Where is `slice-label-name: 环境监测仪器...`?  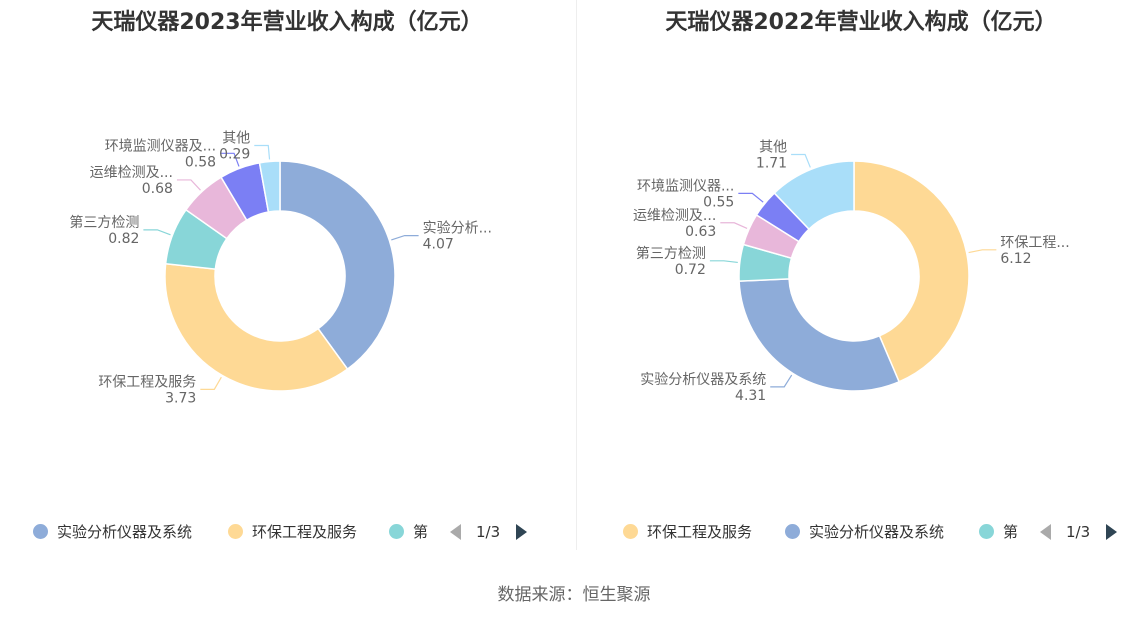 slice-label-name: 环境监测仪器... is located at coordinates (685, 186).